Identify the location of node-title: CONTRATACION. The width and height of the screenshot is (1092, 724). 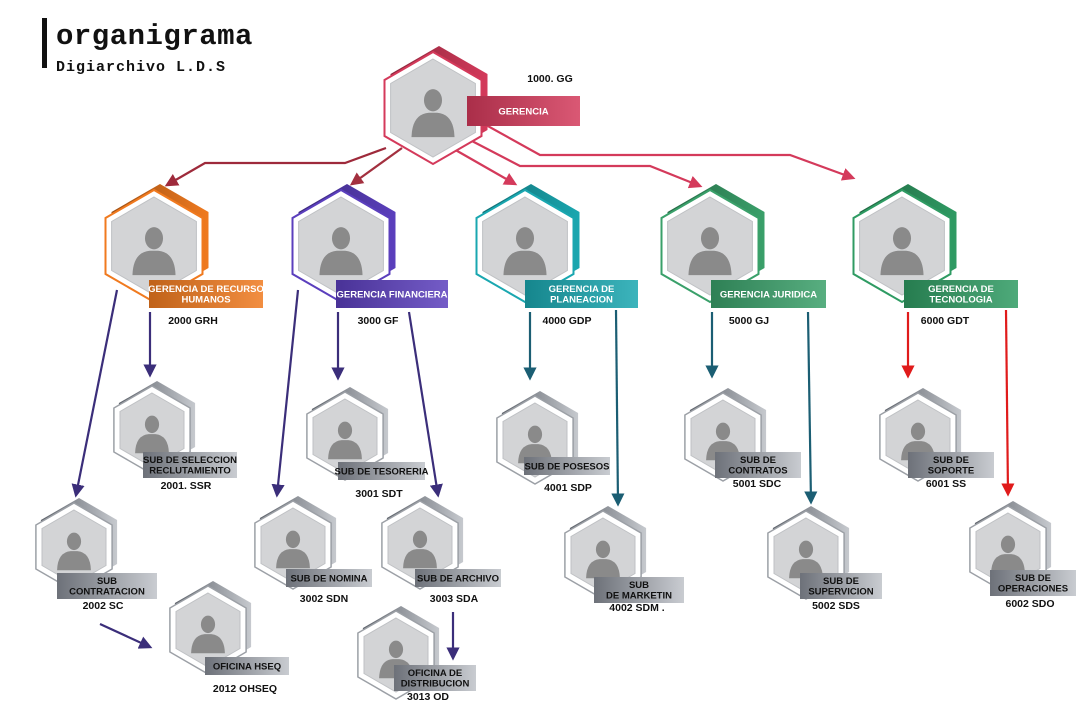
(107, 592).